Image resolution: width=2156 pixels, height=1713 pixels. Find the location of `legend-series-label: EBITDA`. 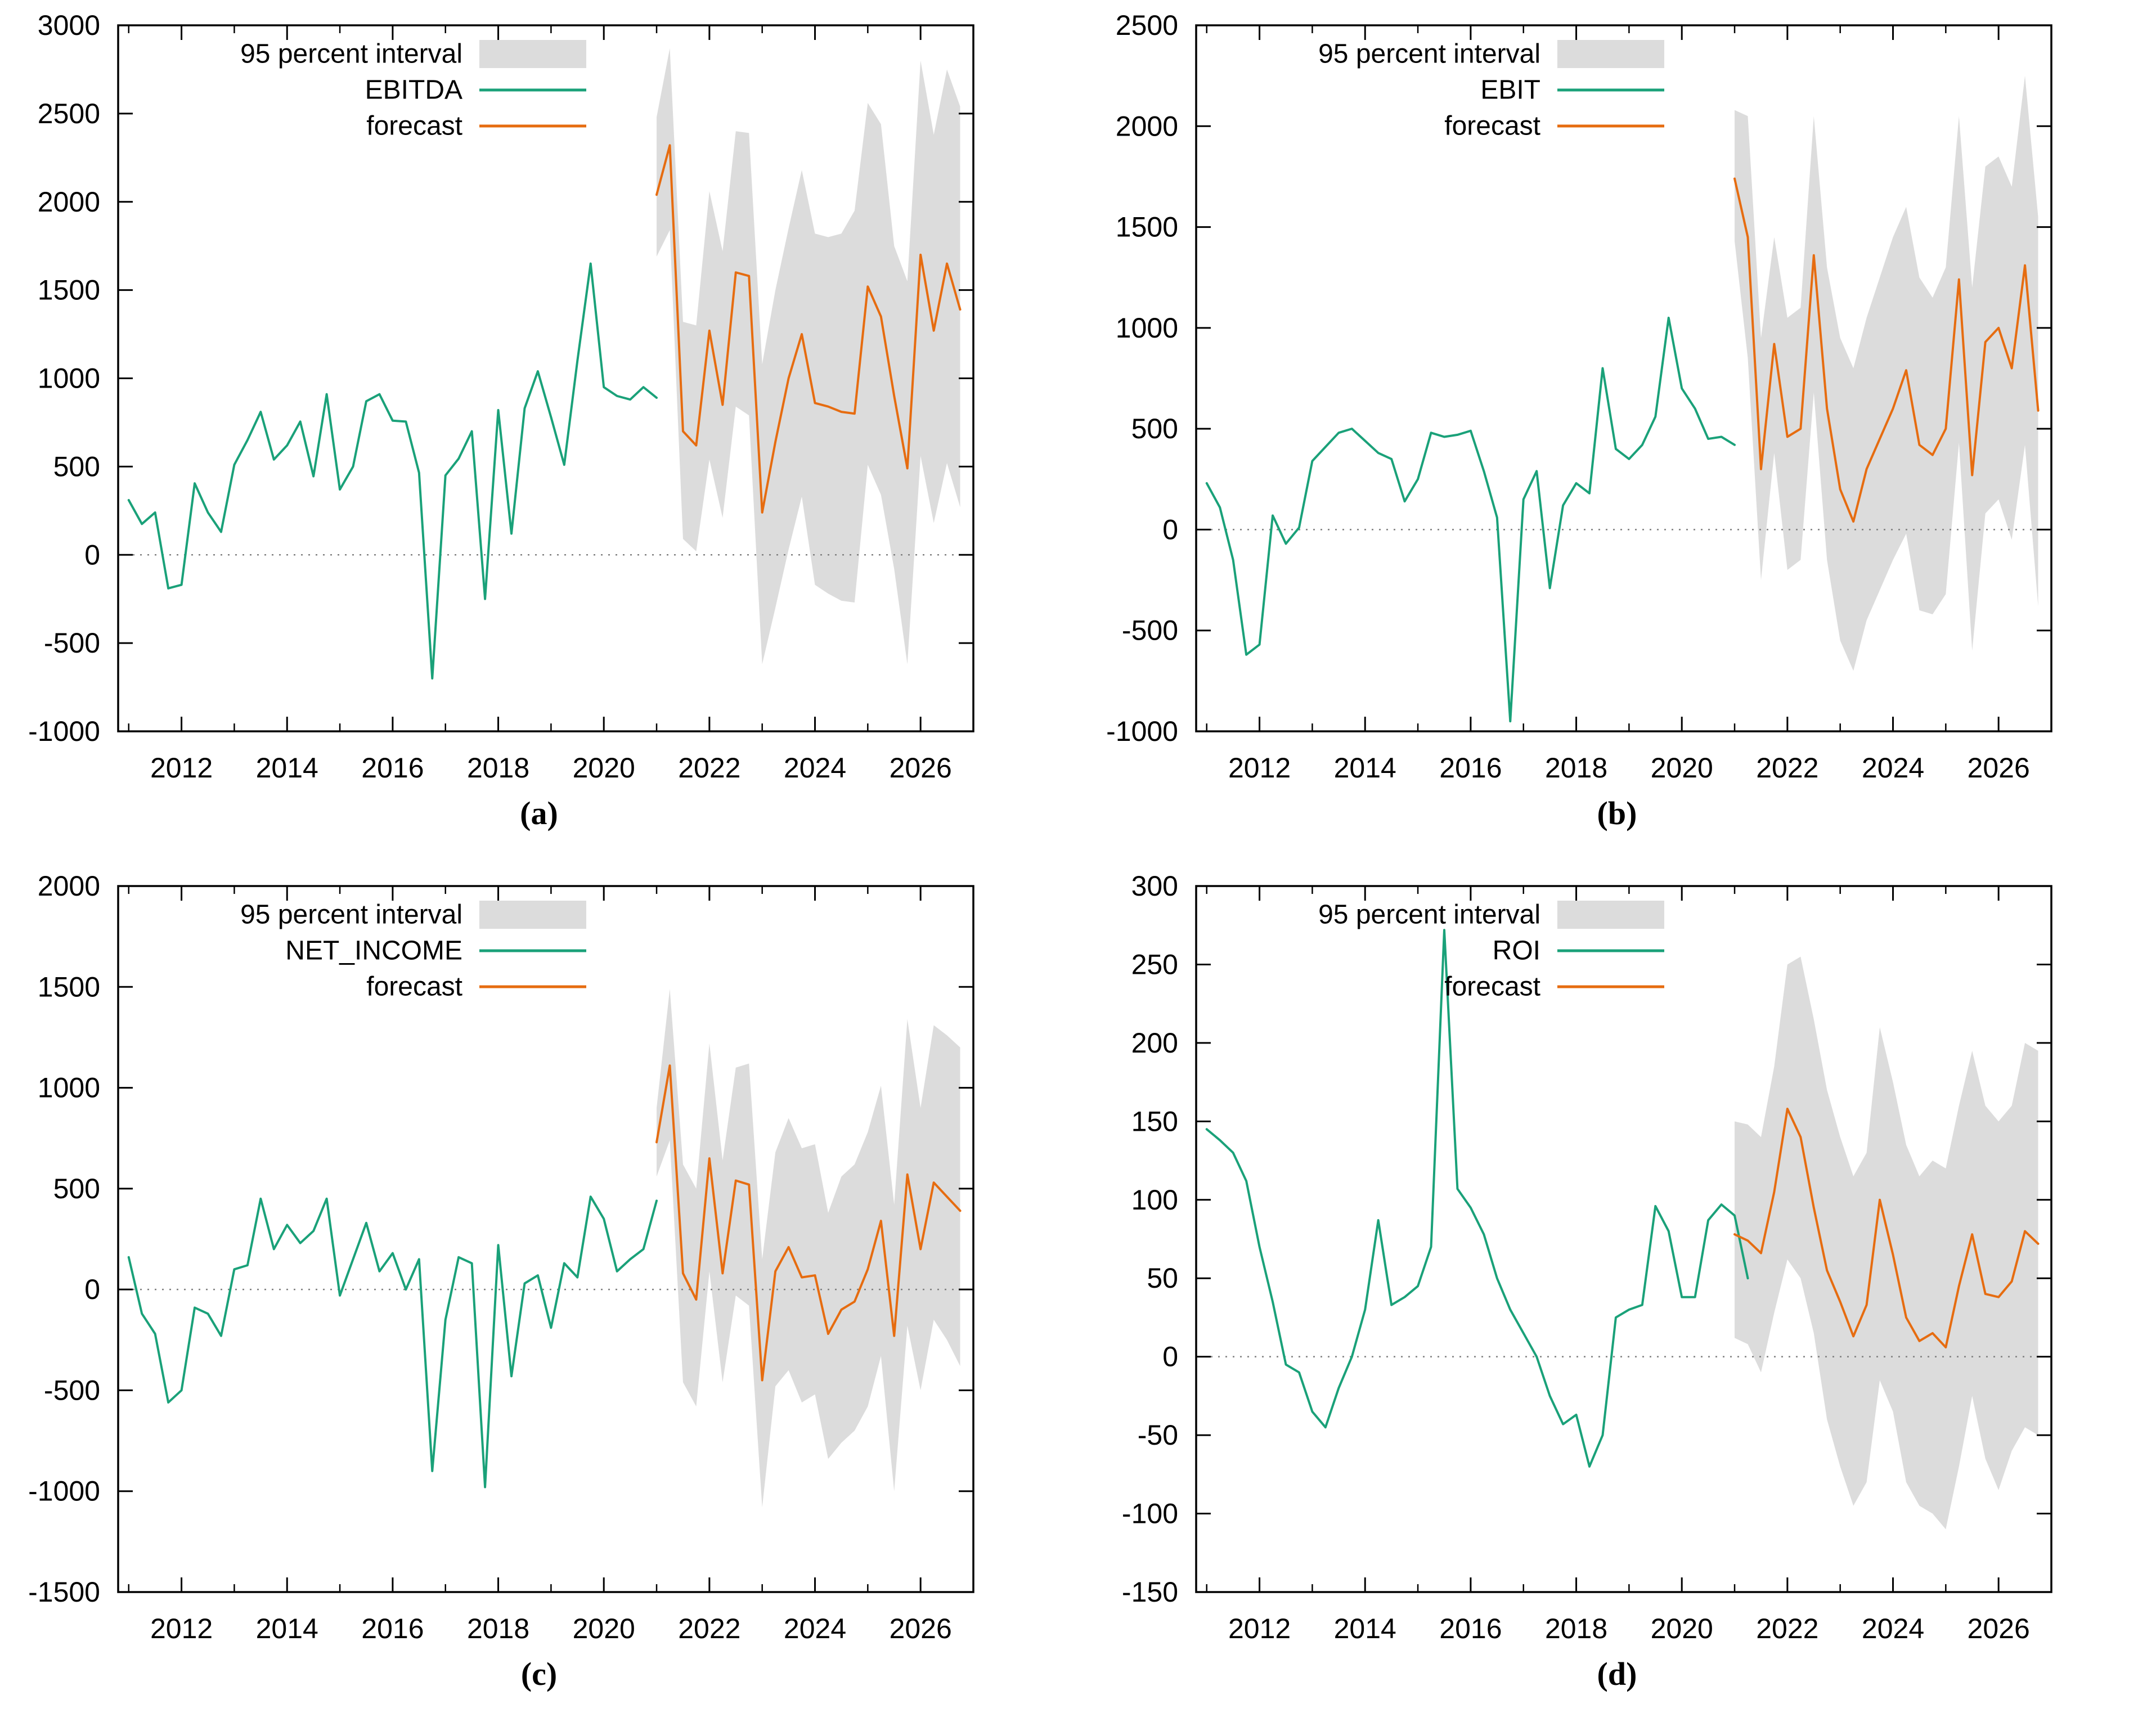

legend-series-label: EBITDA is located at coordinates (413, 90).